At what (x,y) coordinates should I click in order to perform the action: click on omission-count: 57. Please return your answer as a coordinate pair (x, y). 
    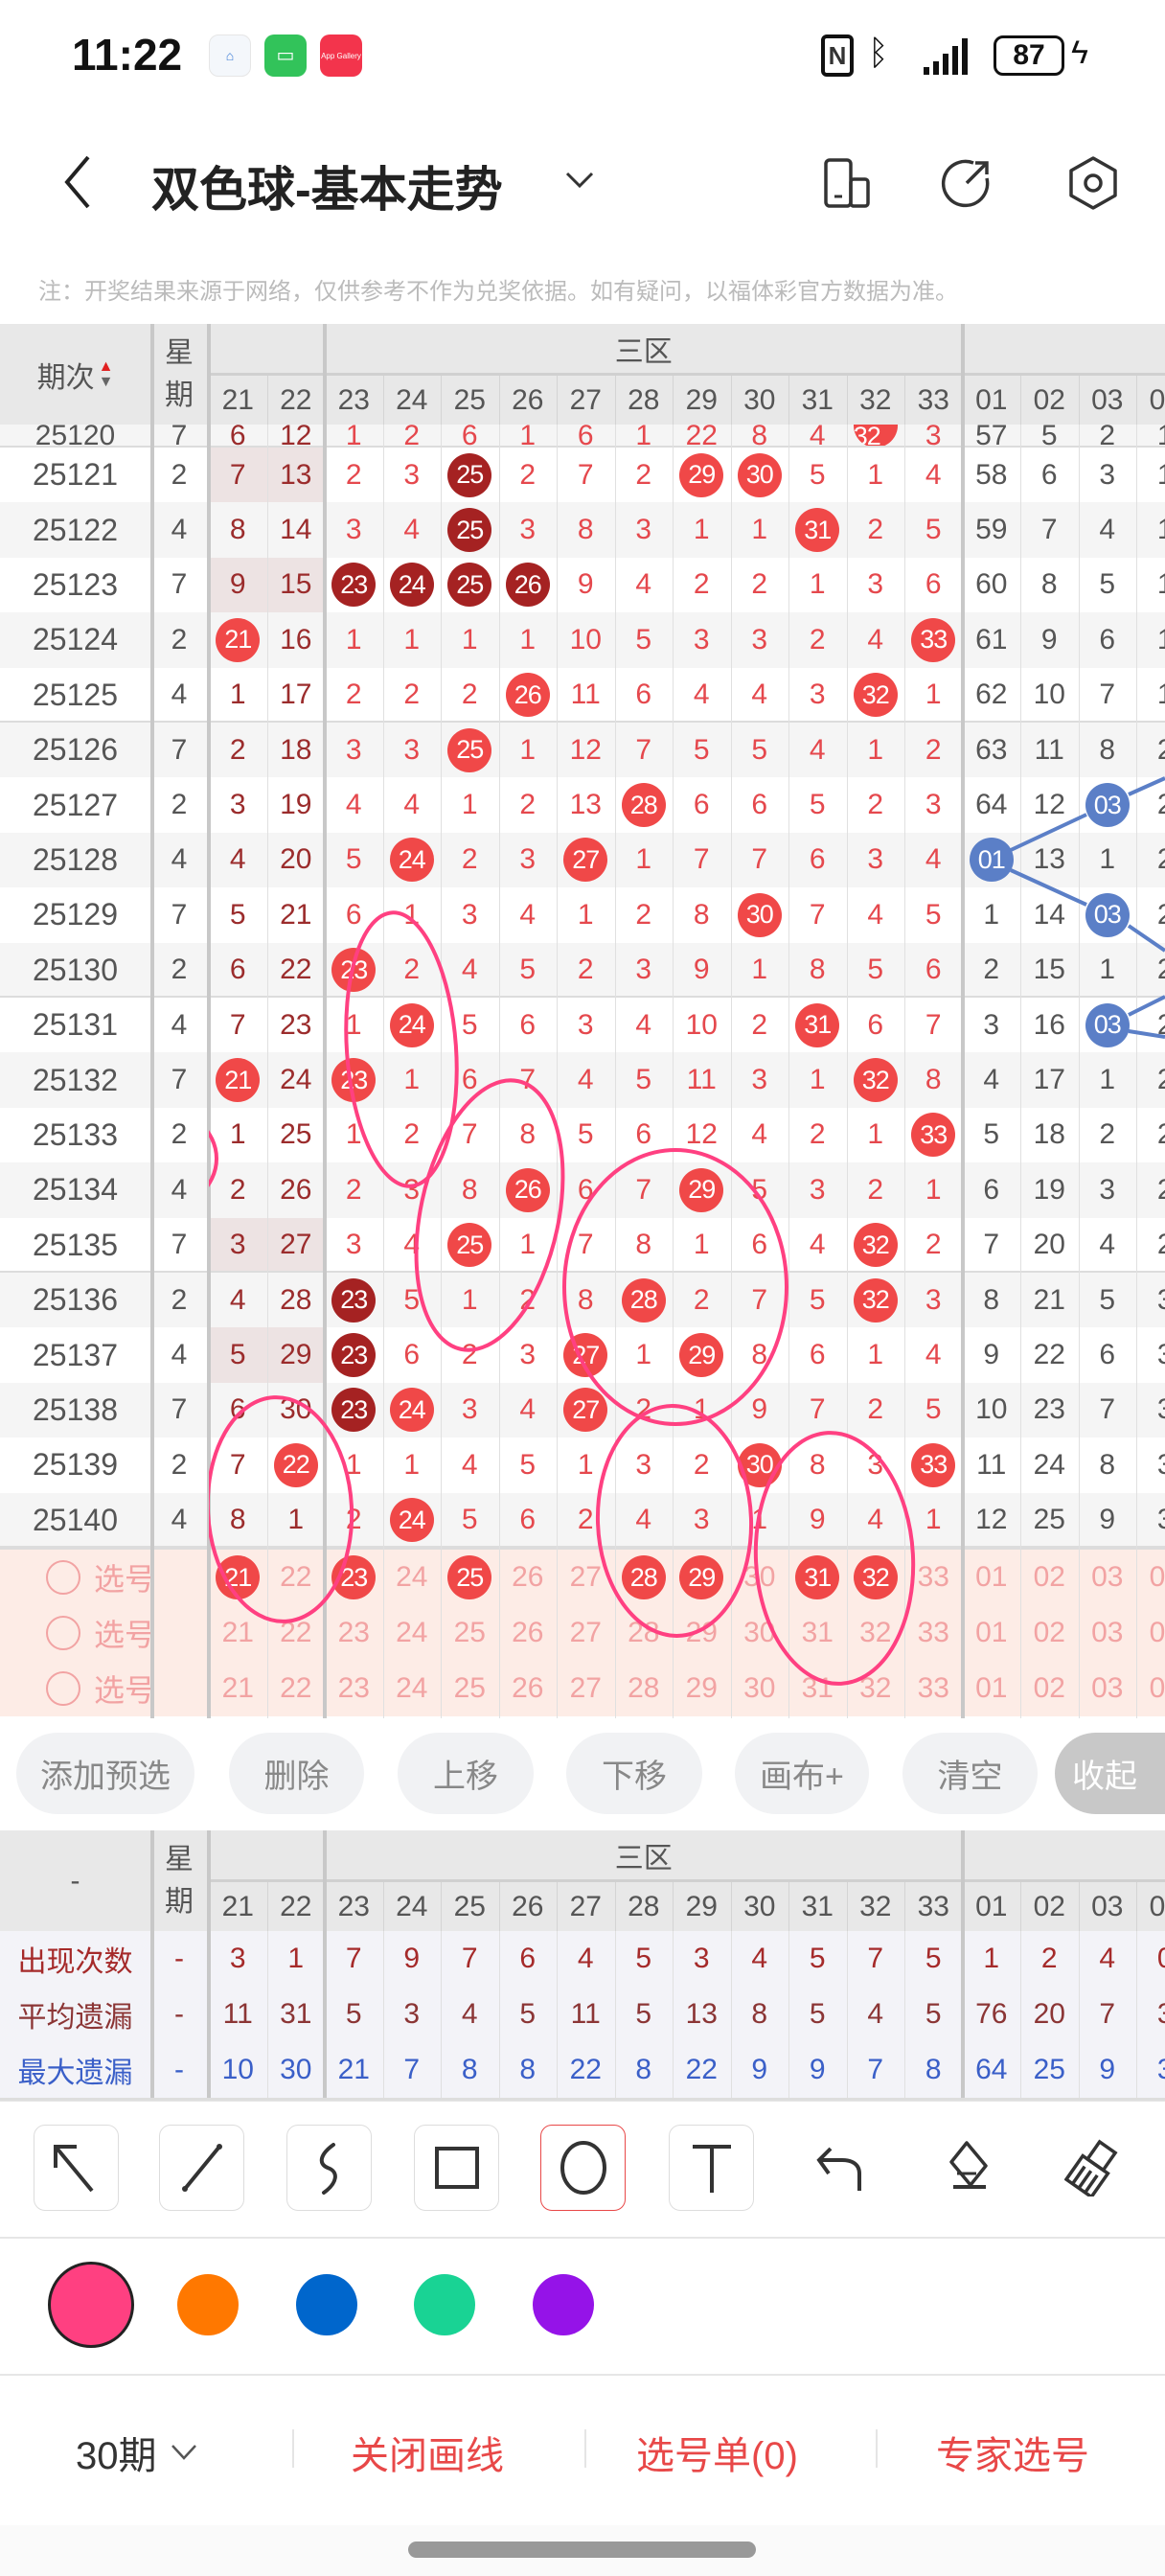
    Looking at the image, I should click on (992, 436).